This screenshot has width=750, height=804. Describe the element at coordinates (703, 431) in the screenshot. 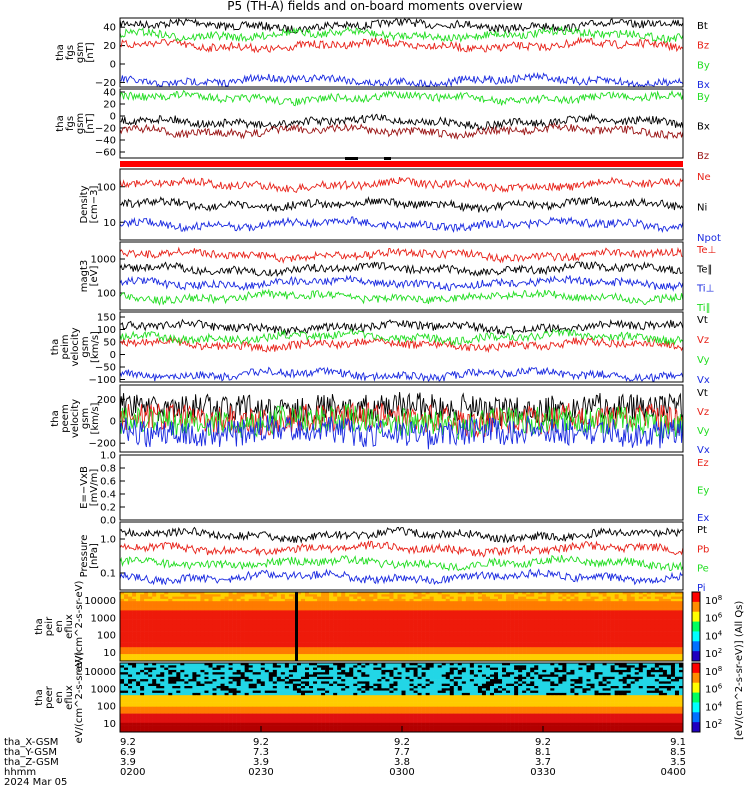

I see `legend-vy: Vy` at that location.